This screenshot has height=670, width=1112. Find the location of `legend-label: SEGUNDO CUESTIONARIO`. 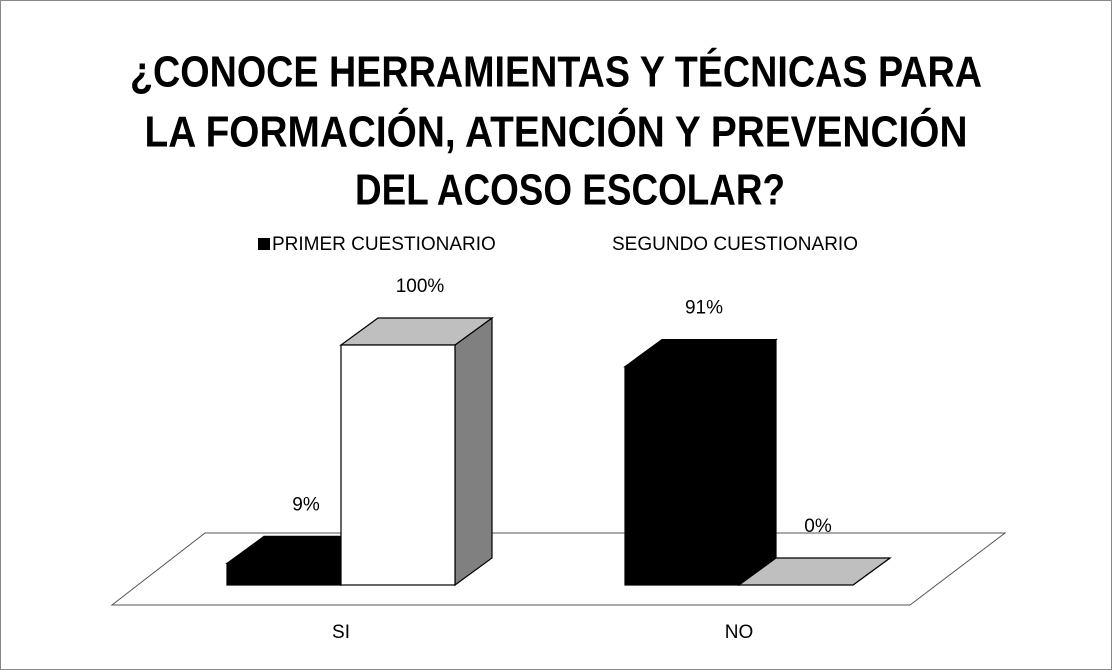

legend-label: SEGUNDO CUESTIONARIO is located at coordinates (735, 244).